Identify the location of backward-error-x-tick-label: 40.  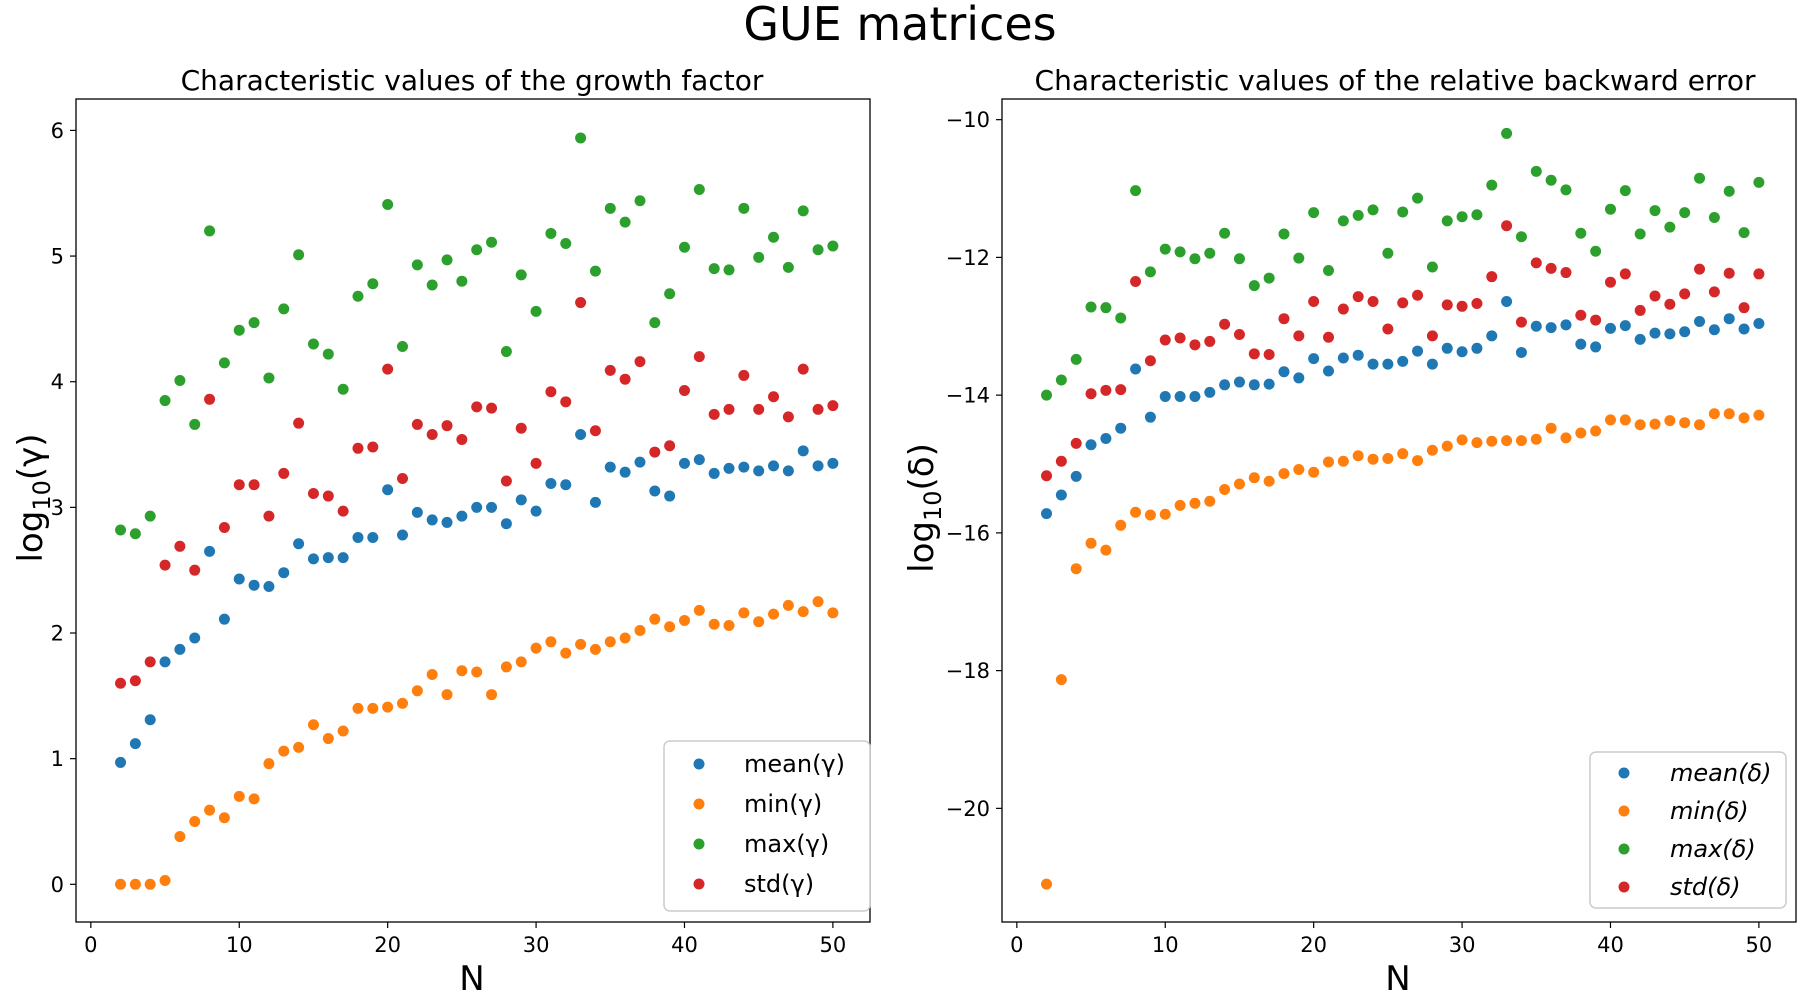
(1610, 945).